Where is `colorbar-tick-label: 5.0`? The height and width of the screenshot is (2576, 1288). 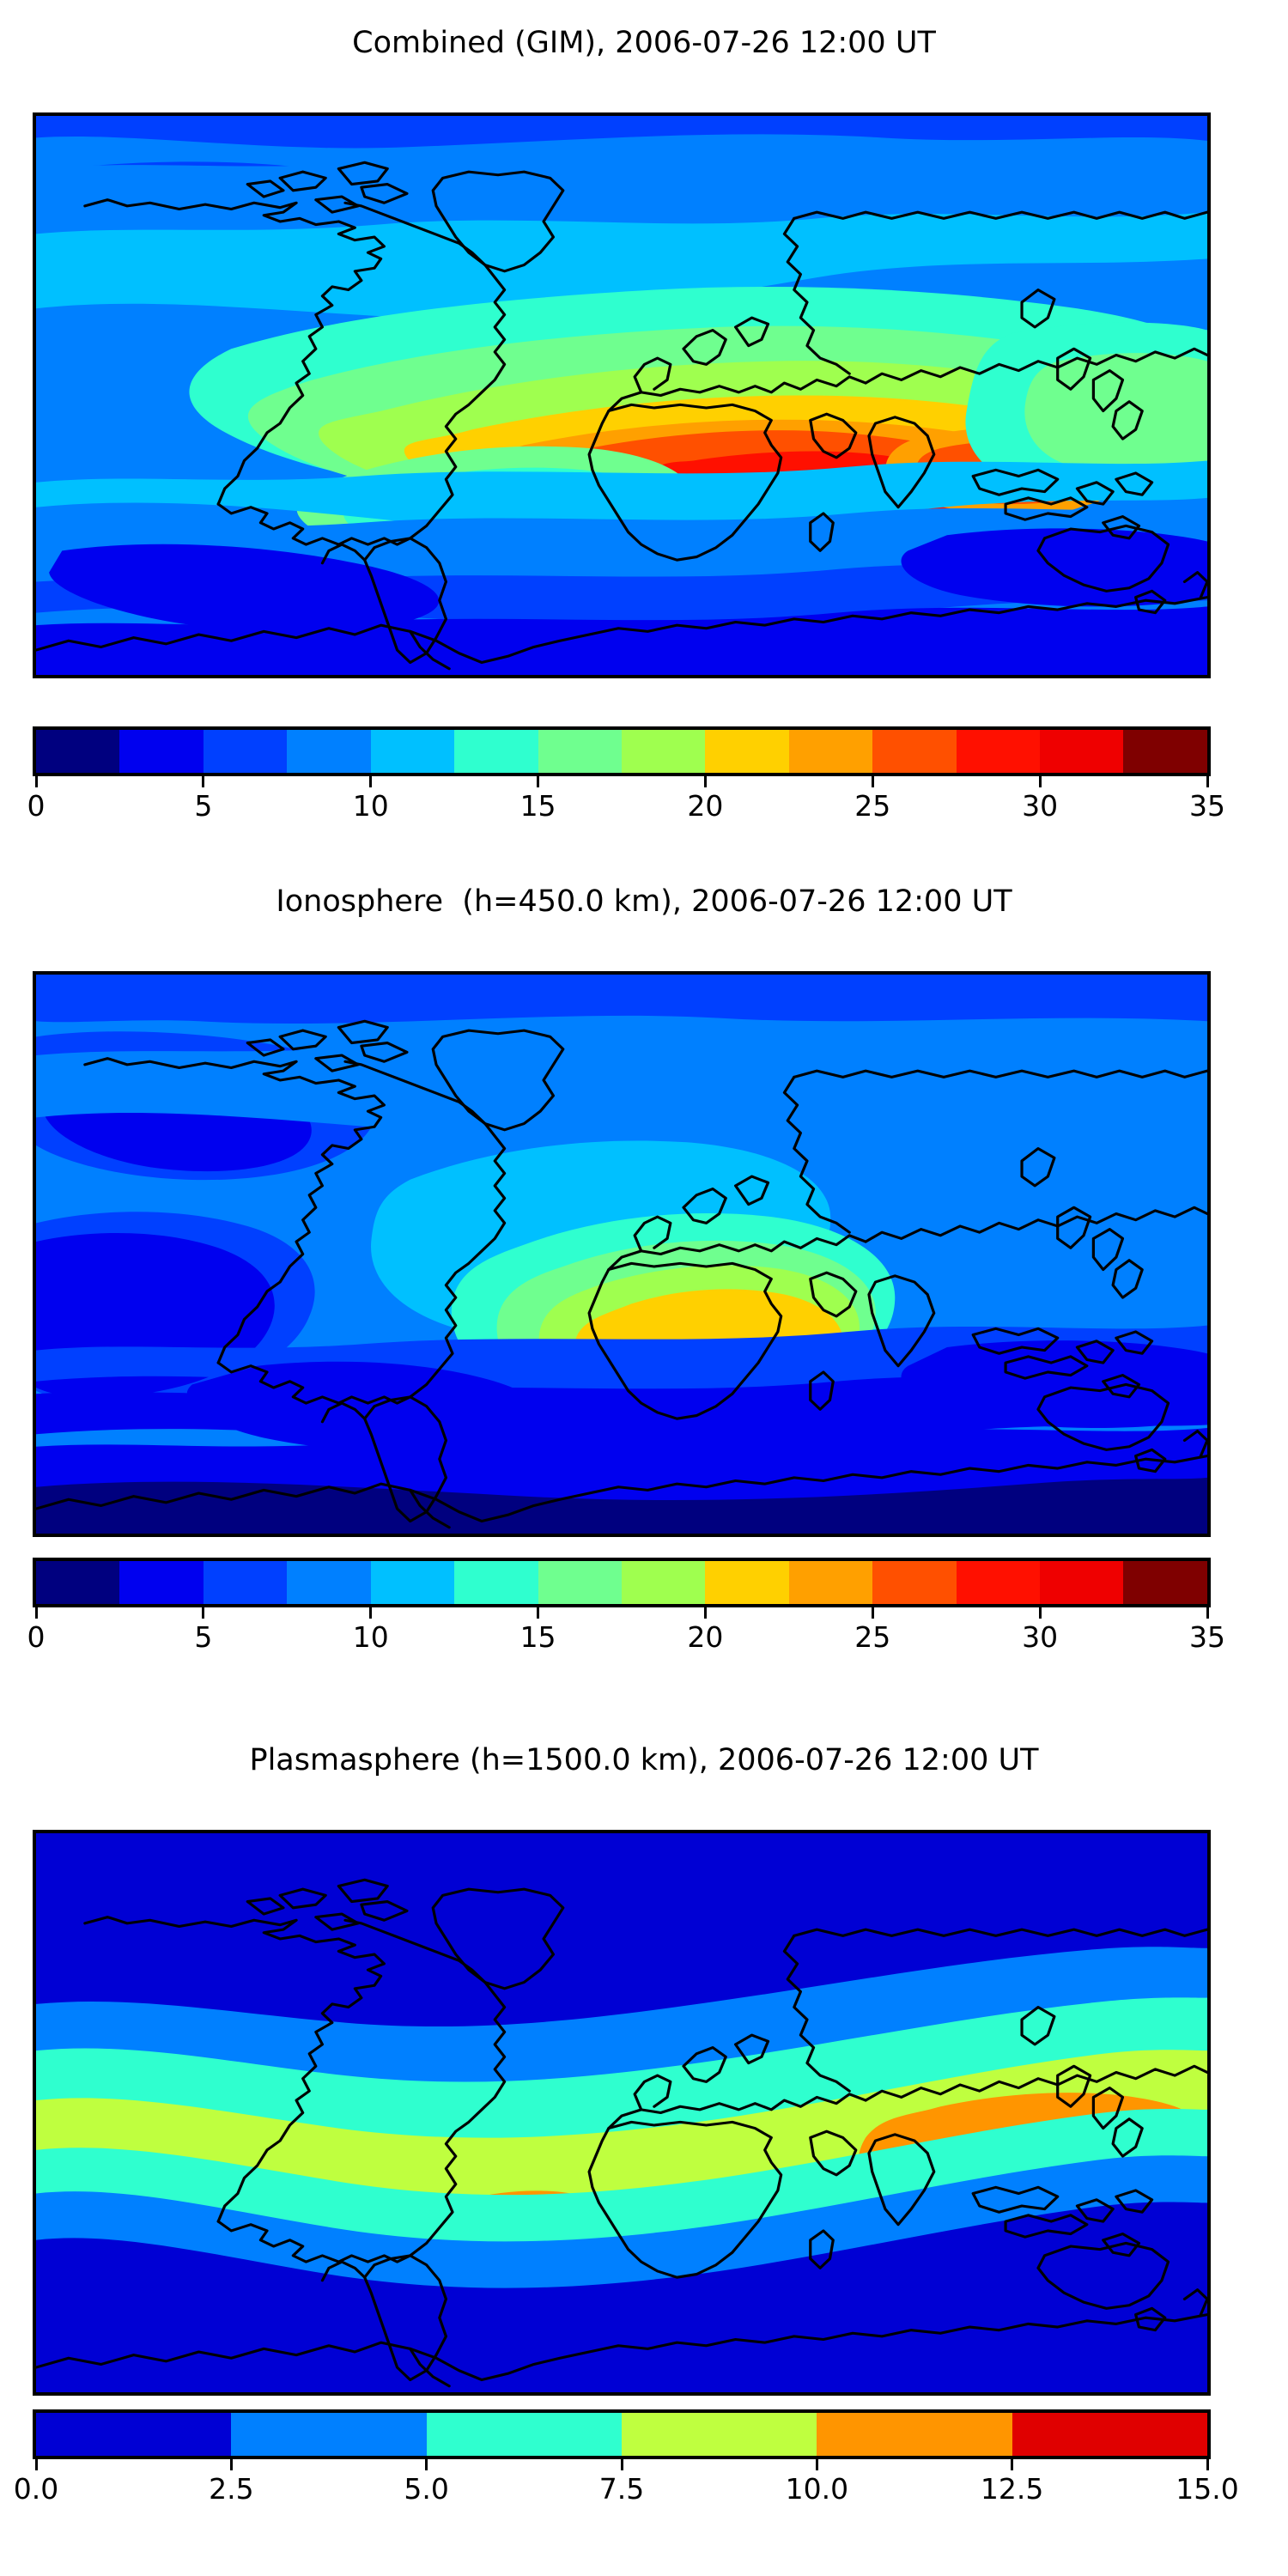
colorbar-tick-label: 5.0 is located at coordinates (426, 2489).